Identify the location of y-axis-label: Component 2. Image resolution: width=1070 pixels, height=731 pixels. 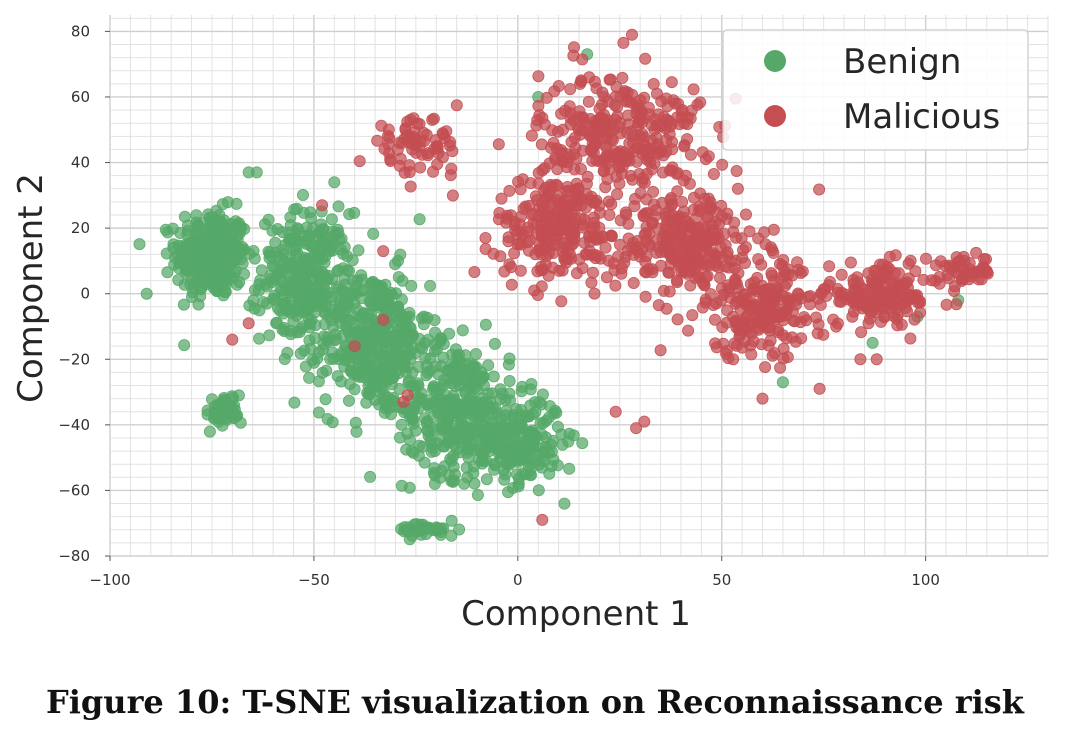
(31, 288).